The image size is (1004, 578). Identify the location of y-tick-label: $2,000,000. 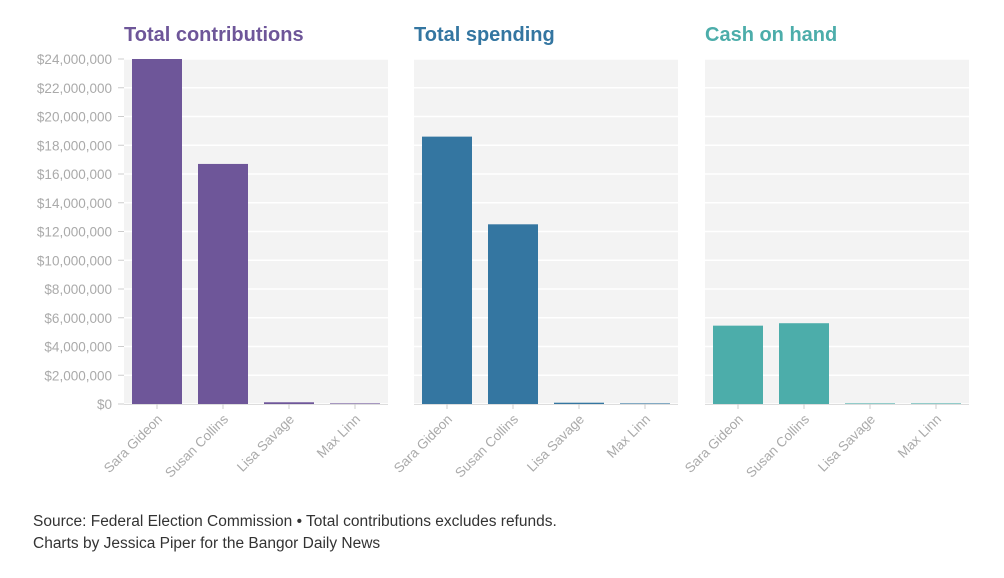
(78, 375).